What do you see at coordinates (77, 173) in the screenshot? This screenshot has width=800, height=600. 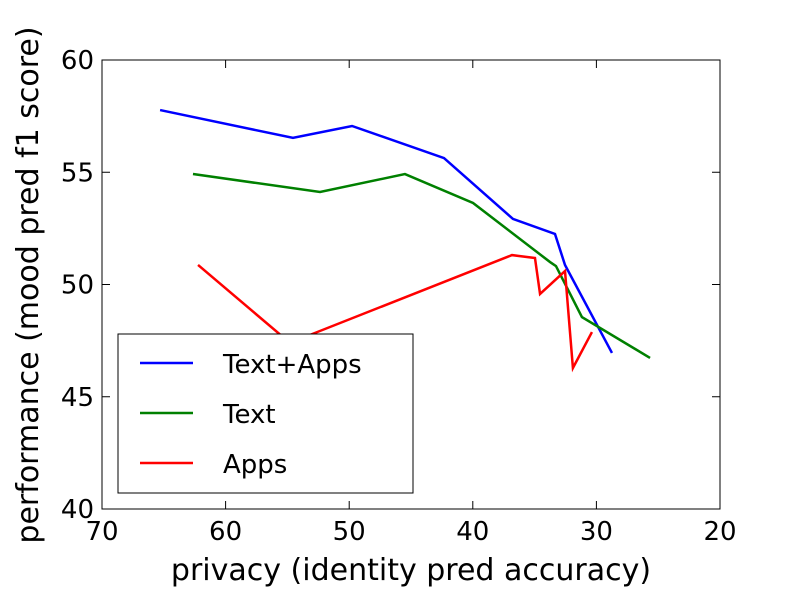 I see `y-tick-label: 55` at bounding box center [77, 173].